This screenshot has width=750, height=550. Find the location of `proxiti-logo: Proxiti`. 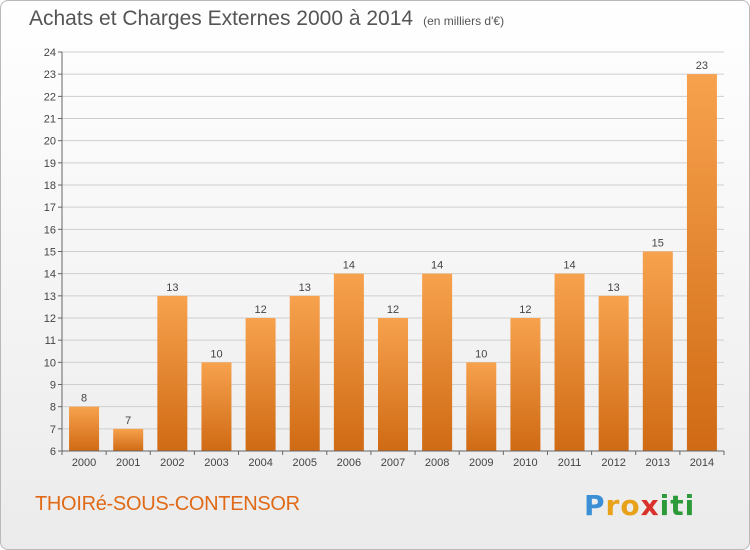

proxiti-logo: Proxiti is located at coordinates (639, 505).